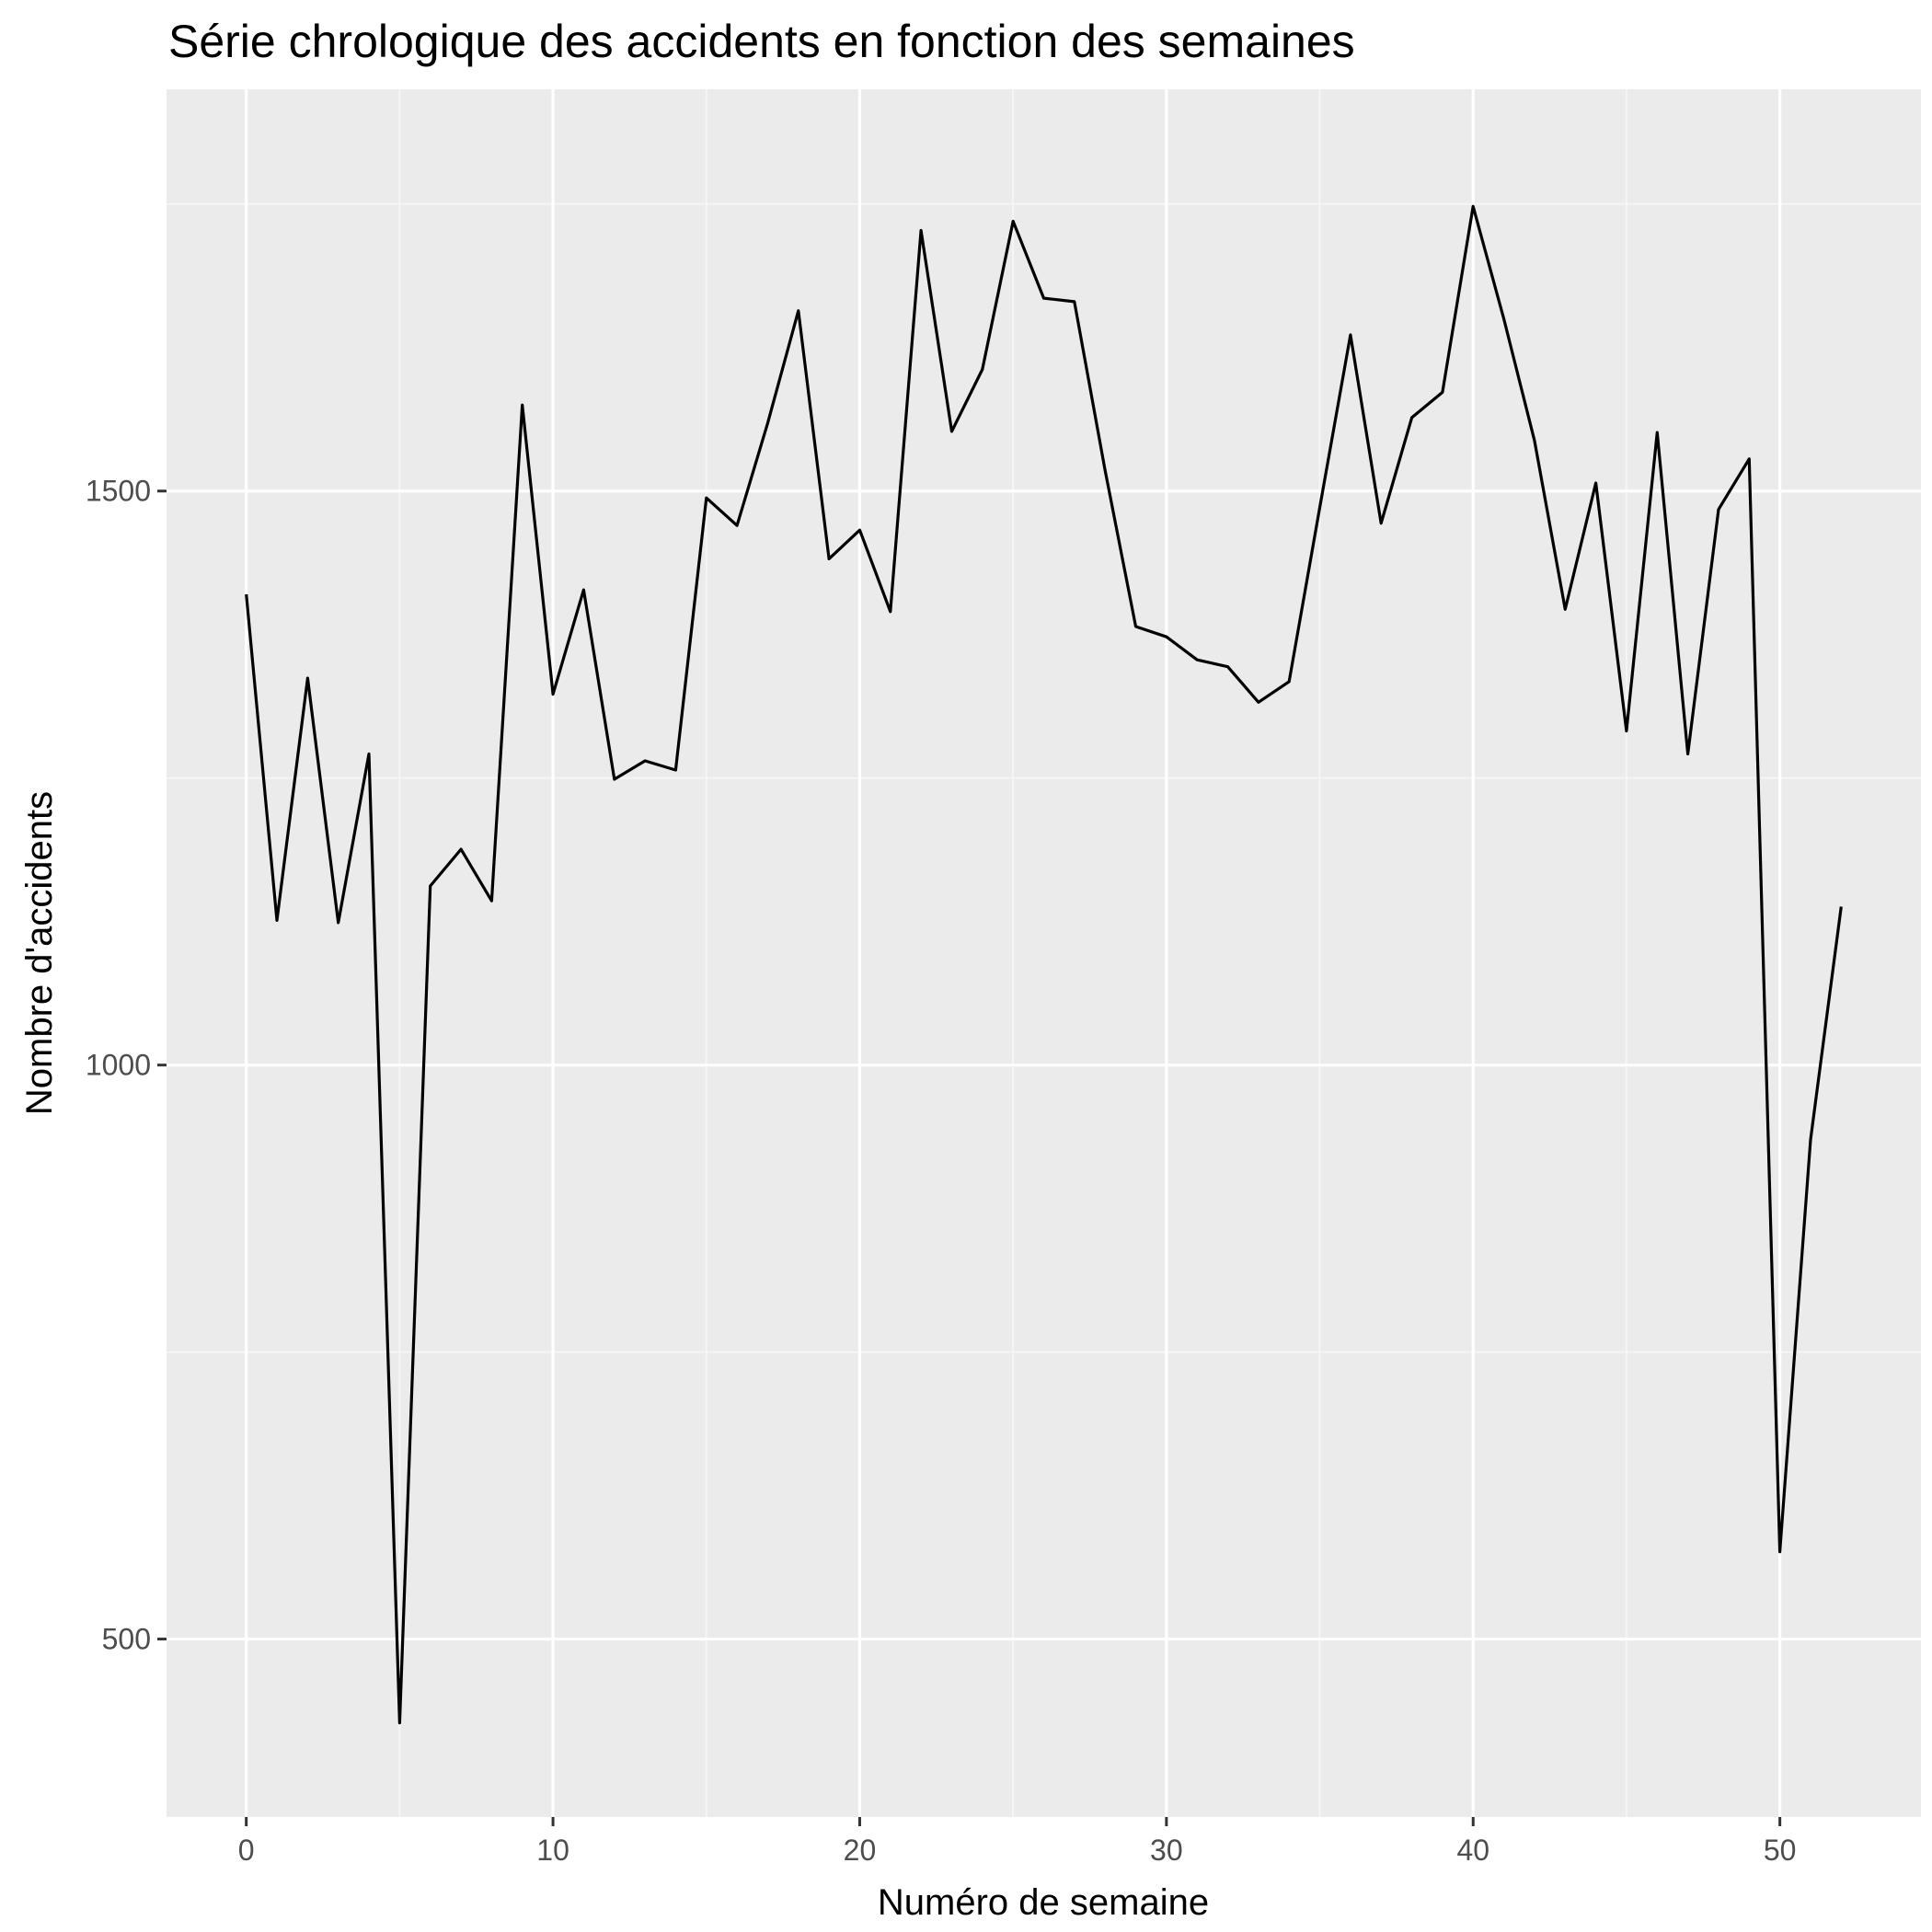 This screenshot has width=1932, height=1932. Describe the element at coordinates (1166, 1850) in the screenshot. I see `x-tick-label: 30` at that location.